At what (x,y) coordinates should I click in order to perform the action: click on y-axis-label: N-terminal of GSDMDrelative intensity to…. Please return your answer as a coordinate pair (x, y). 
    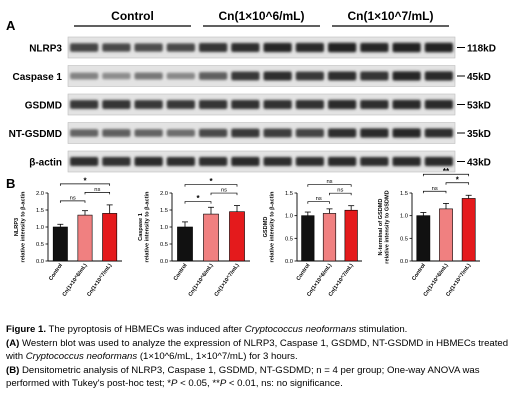
    Looking at the image, I should click on (384, 226).